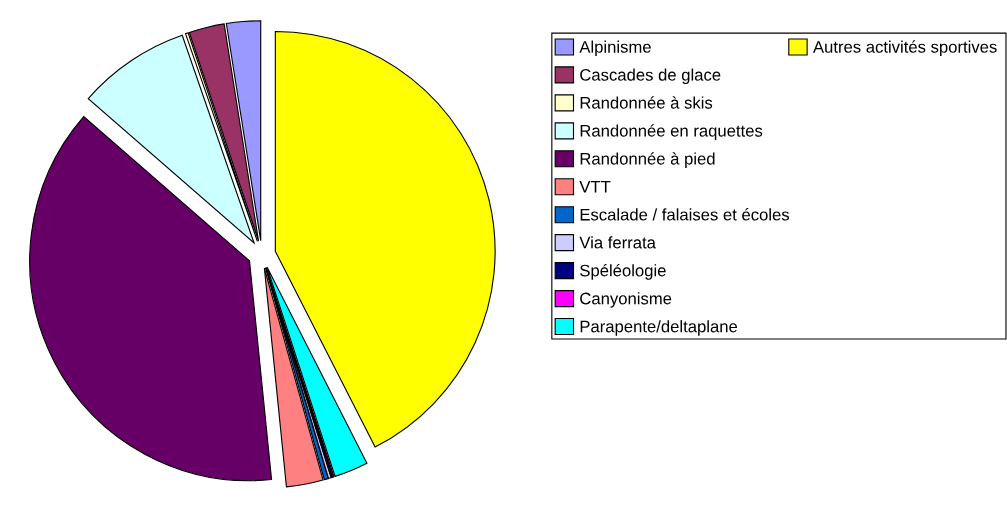 This screenshot has width=1007, height=509. I want to click on legend-label: Autres activités sportives, so click(904, 48).